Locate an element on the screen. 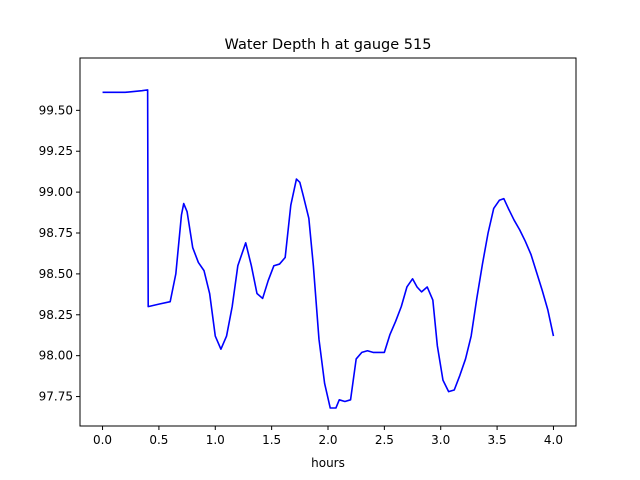  x-tick-label: 1.5 is located at coordinates (271, 440).